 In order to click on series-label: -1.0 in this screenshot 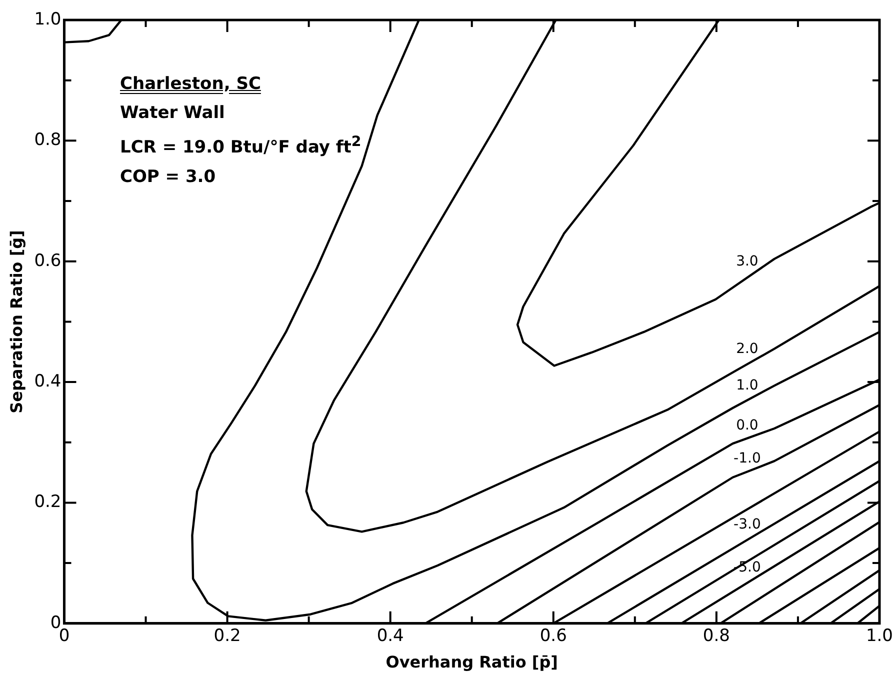, I will do `click(747, 458)`.